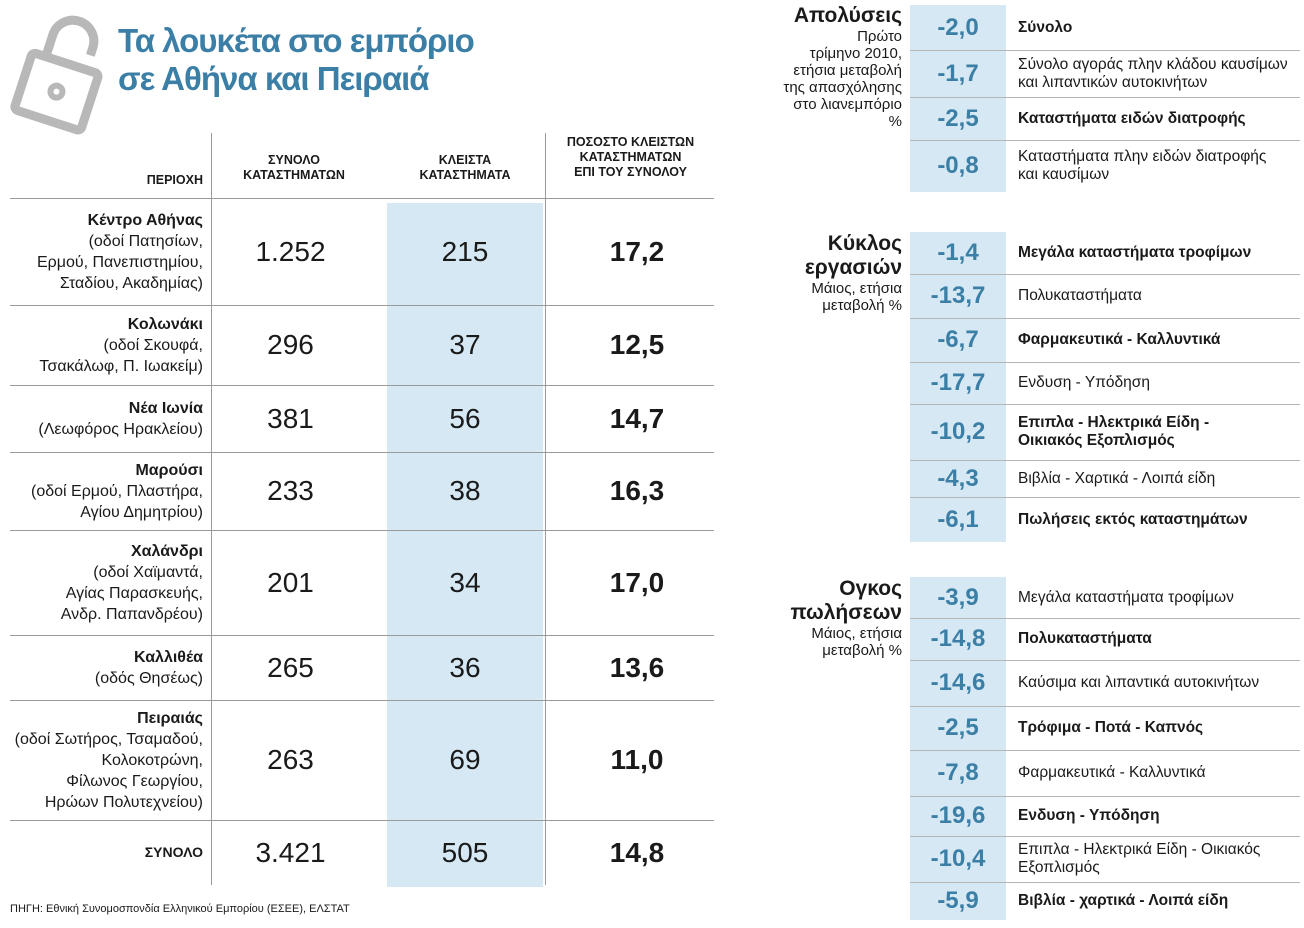 The image size is (1304, 928). Describe the element at coordinates (1133, 519) in the screenshot. I see `label-line: Πωλήσεις εκτός καταστημάτων` at that location.